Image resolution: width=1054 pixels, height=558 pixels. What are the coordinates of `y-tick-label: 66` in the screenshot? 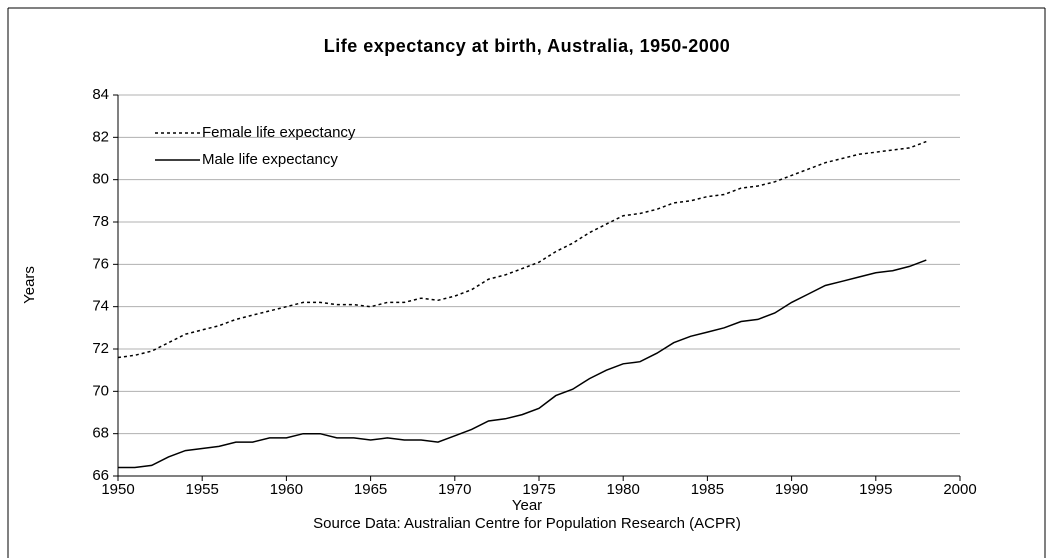 It's located at (100, 475).